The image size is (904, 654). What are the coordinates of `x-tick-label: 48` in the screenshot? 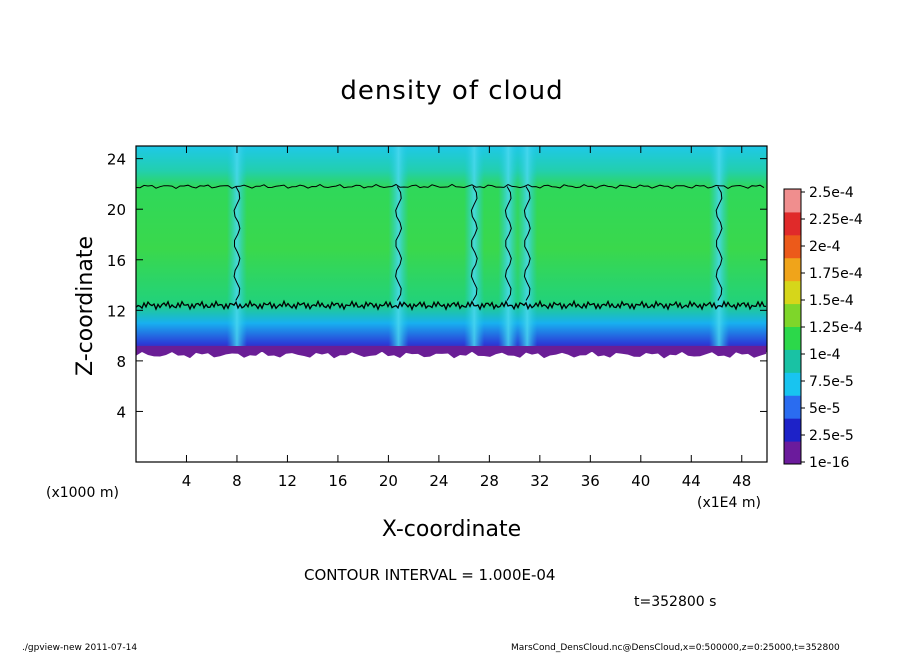 It's located at (741, 481).